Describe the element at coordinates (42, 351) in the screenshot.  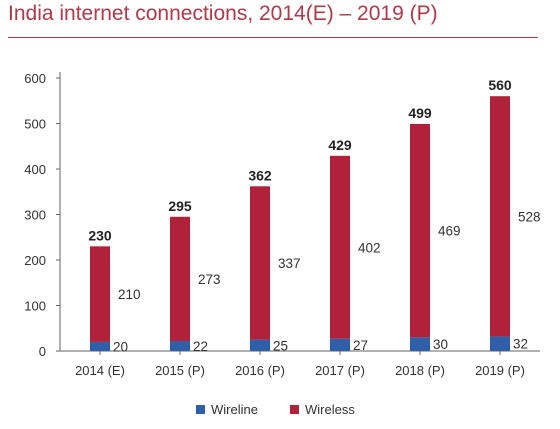
I see `y-tick-label: 0` at that location.